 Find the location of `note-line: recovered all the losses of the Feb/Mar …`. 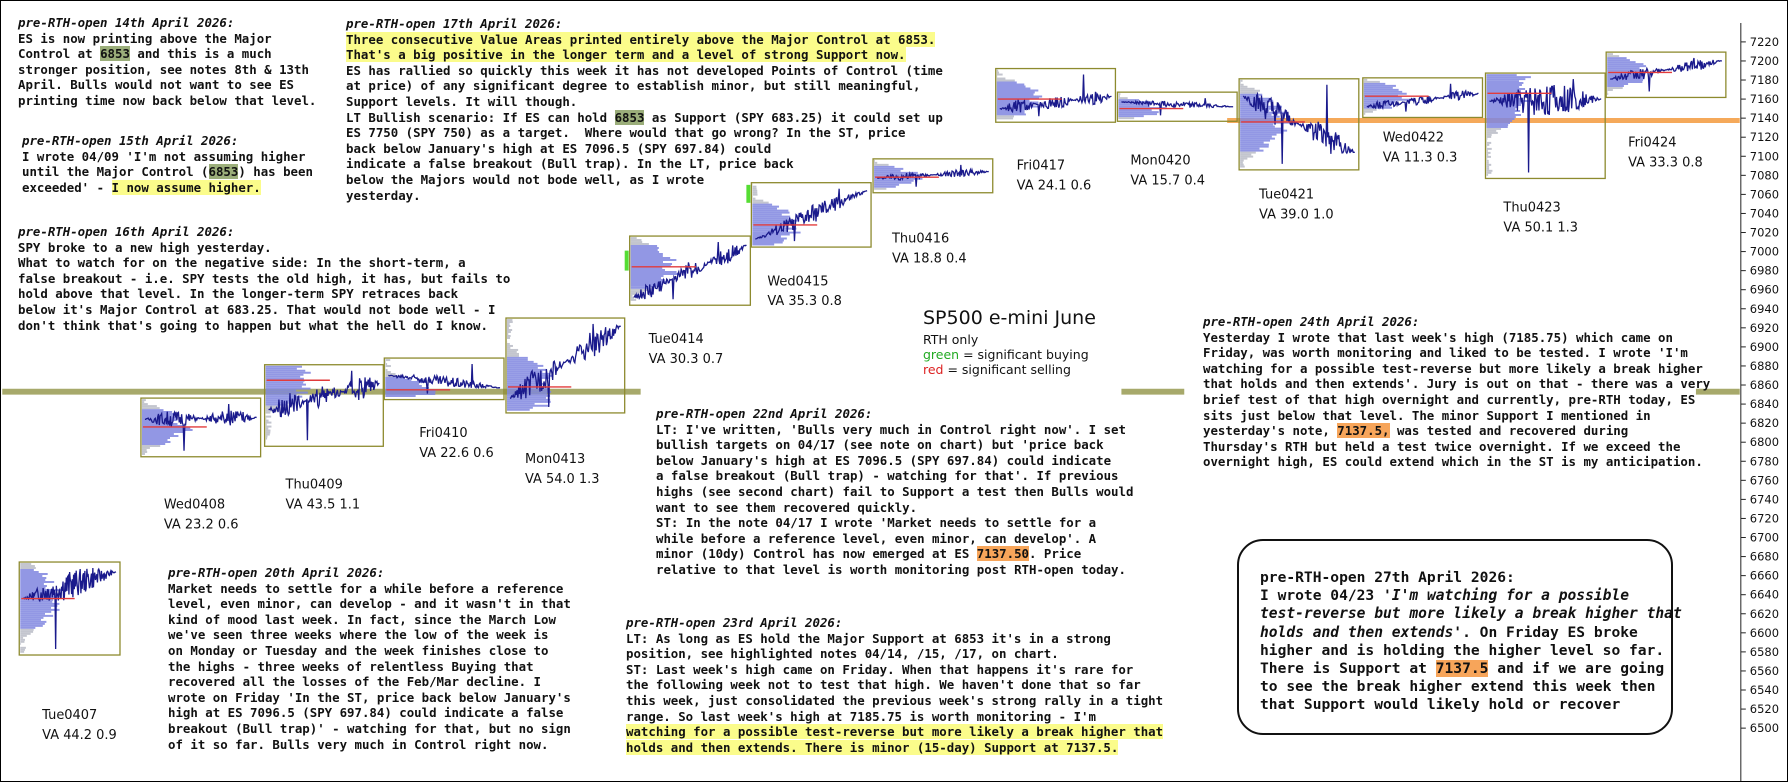

note-line: recovered all the losses of the Feb/Mar … is located at coordinates (369, 682).